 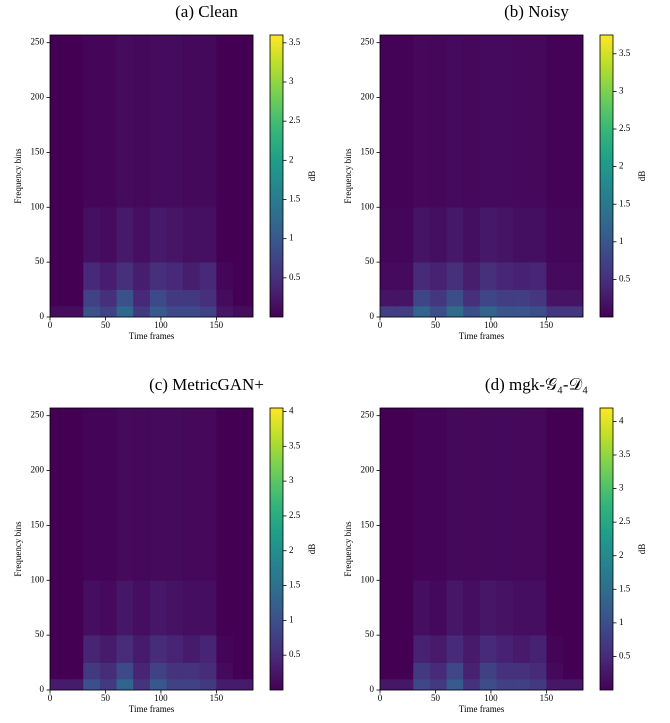 I want to click on panel-title: (d) mgk-𝒢₄-𝒟₄, so click(x=536, y=384).